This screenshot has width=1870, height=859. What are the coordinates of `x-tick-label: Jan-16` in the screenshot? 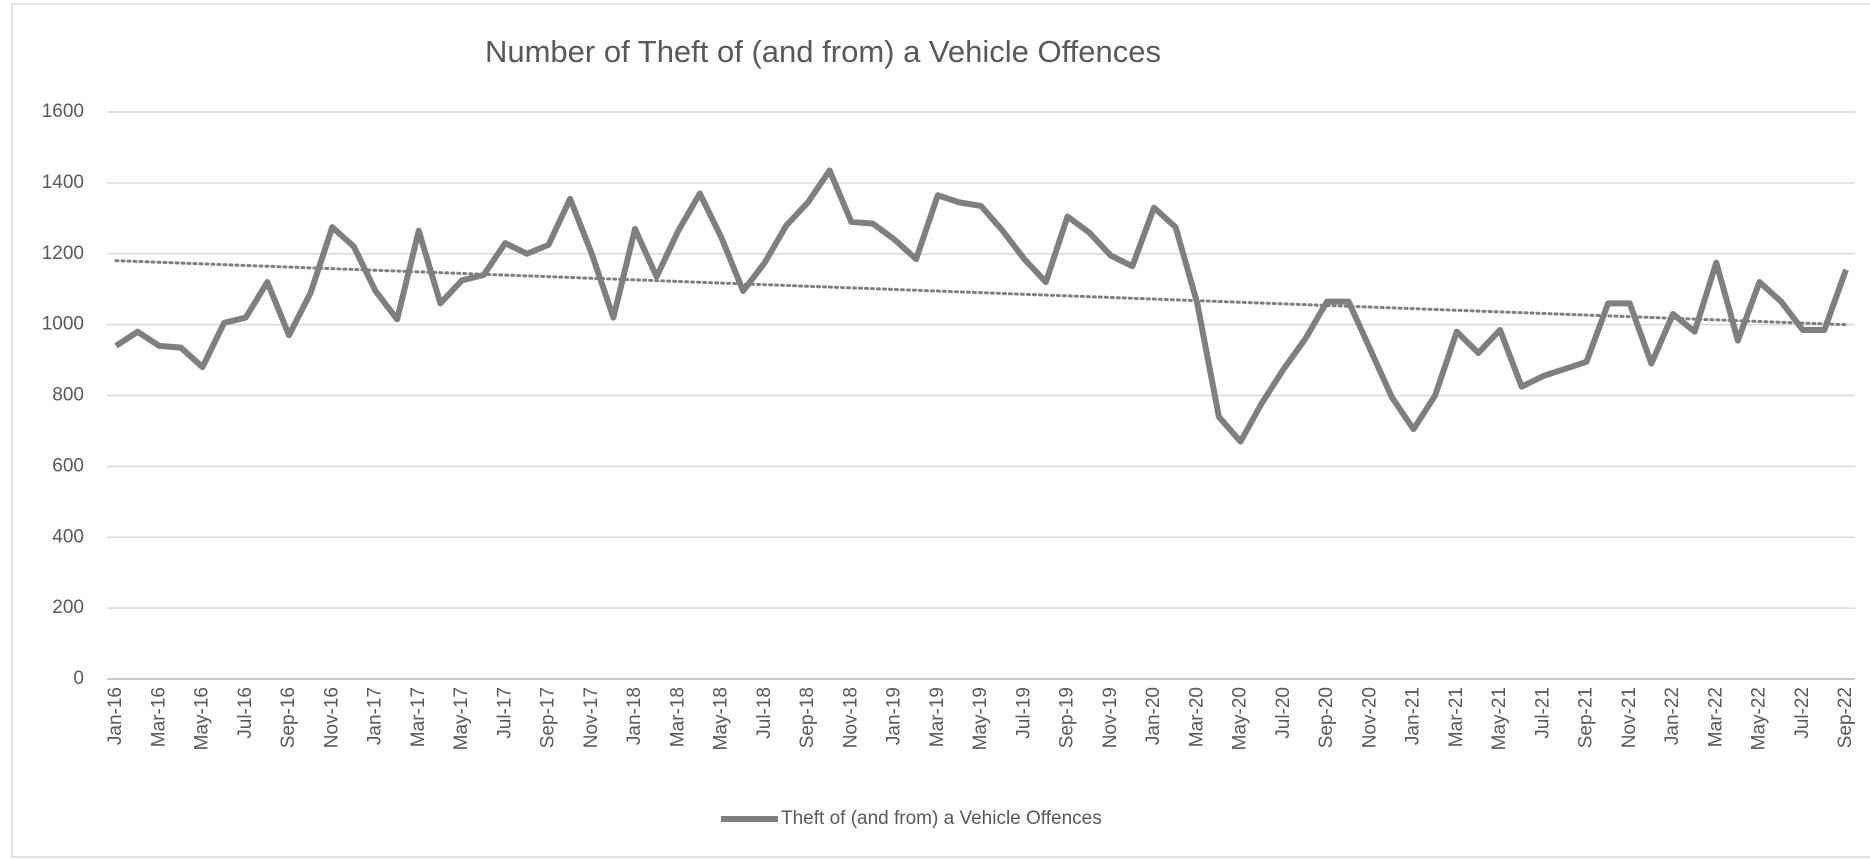 It's located at (115, 716).